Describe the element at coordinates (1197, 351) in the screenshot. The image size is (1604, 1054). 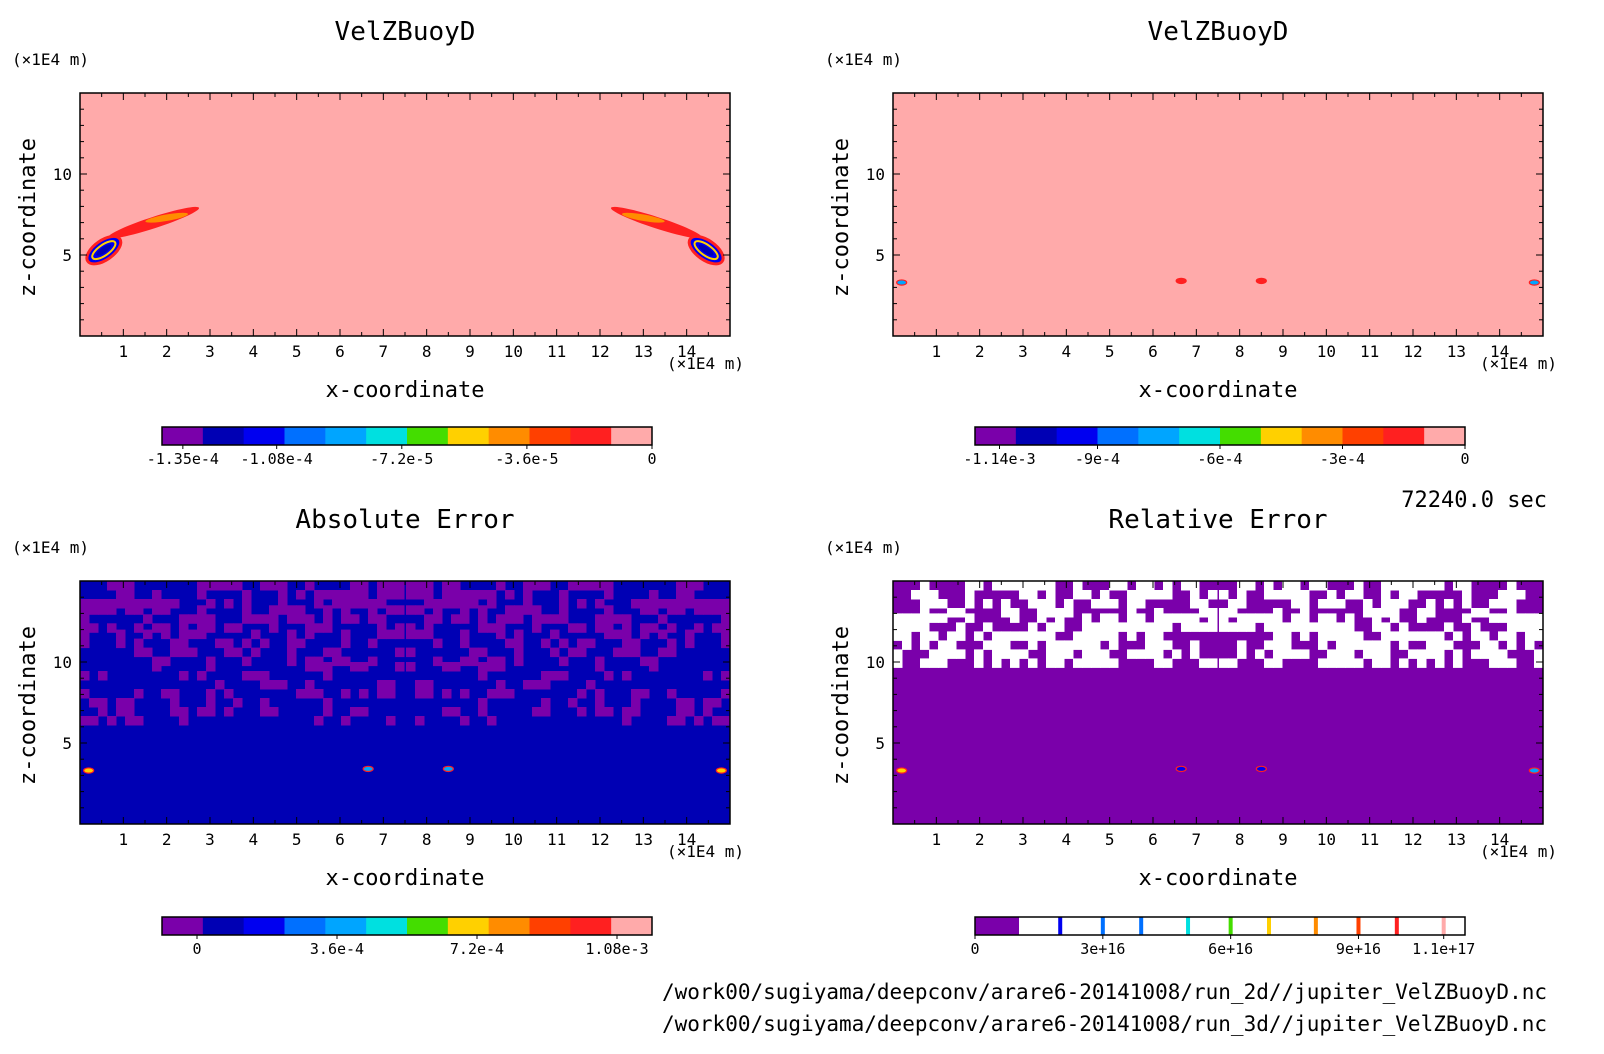
I see `x-tick-label: 7` at that location.